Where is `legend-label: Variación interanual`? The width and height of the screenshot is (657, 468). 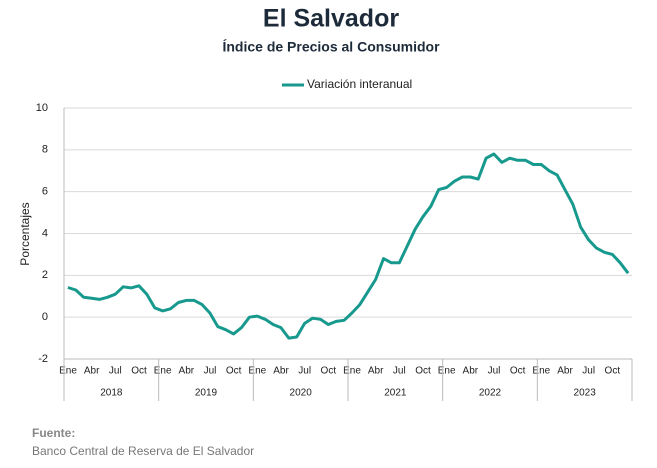 legend-label: Variación interanual is located at coordinates (359, 84).